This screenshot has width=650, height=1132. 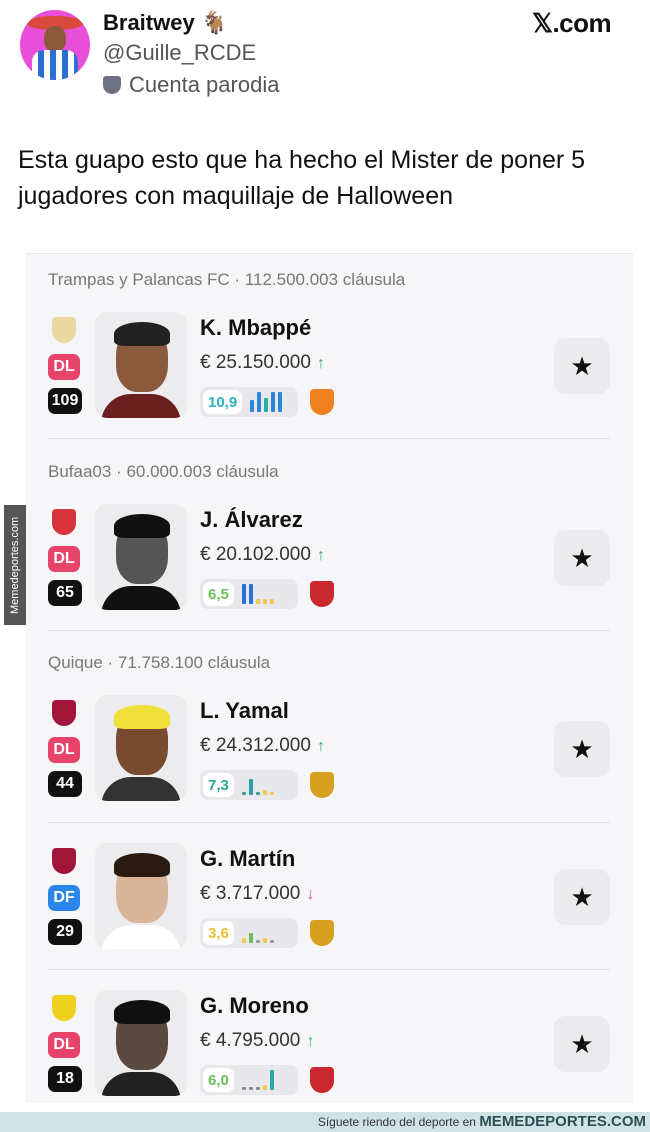 What do you see at coordinates (251, 519) in the screenshot?
I see `player-name: J. Álvarez` at bounding box center [251, 519].